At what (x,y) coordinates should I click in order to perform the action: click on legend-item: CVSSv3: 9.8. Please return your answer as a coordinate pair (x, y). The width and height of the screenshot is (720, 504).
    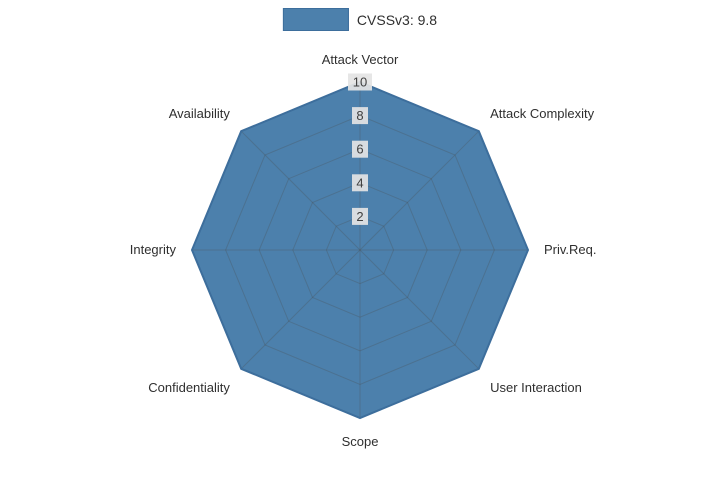
    Looking at the image, I should click on (360, 19).